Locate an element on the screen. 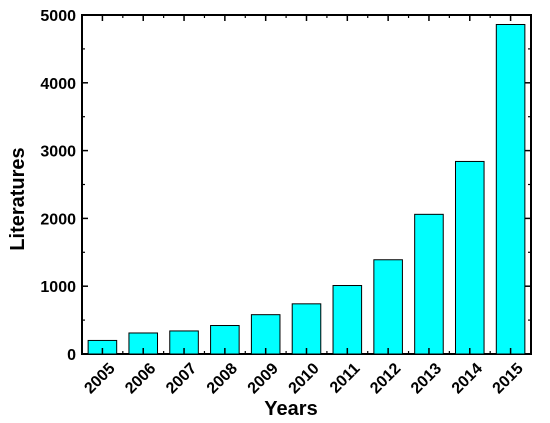 The height and width of the screenshot is (423, 550). x-tick-label: 2010 is located at coordinates (303, 378).